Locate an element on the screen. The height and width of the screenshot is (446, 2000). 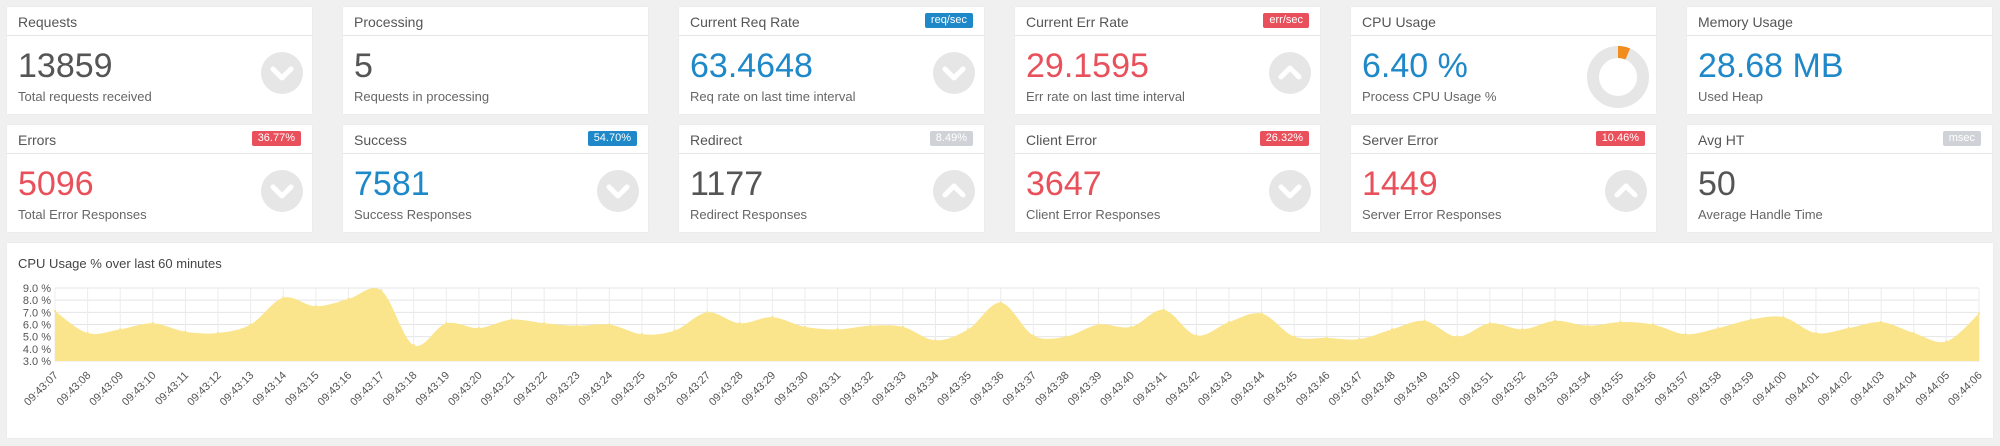
card-title: Current Req Rate is located at coordinates (745, 22).